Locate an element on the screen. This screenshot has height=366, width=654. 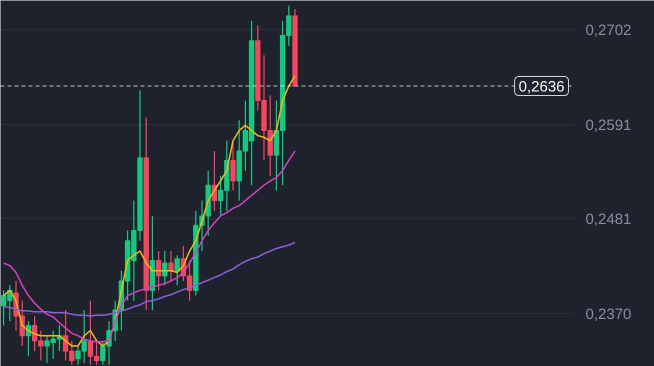
ref-line-label: 0,2636 is located at coordinates (541, 87).